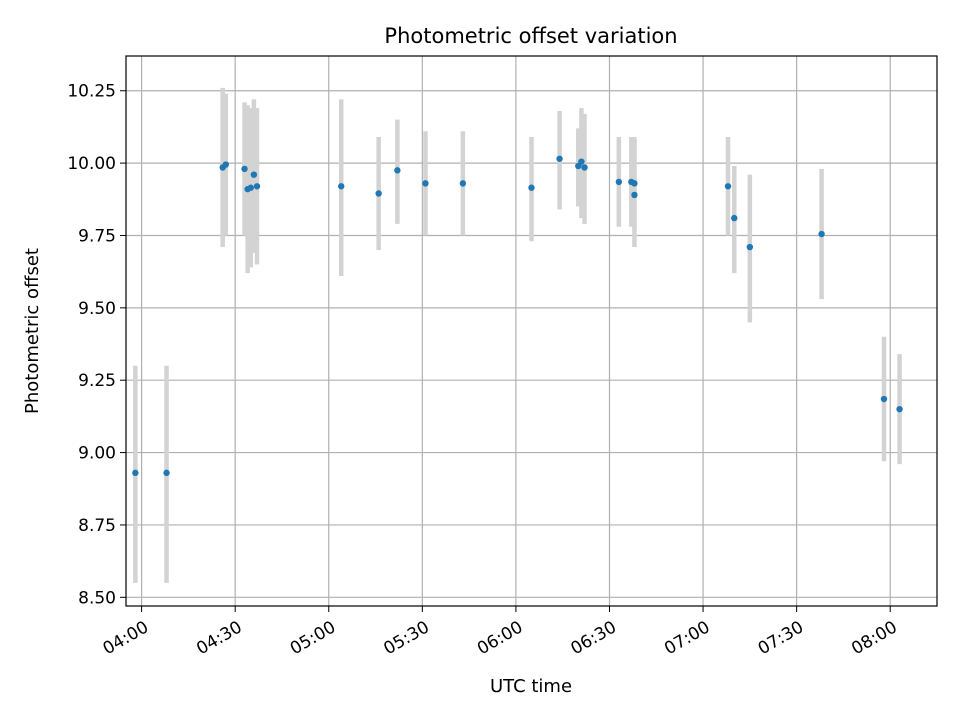 Image resolution: width=960 pixels, height=720 pixels. What do you see at coordinates (781, 638) in the screenshot?
I see `x-tick-label: 07:30` at bounding box center [781, 638].